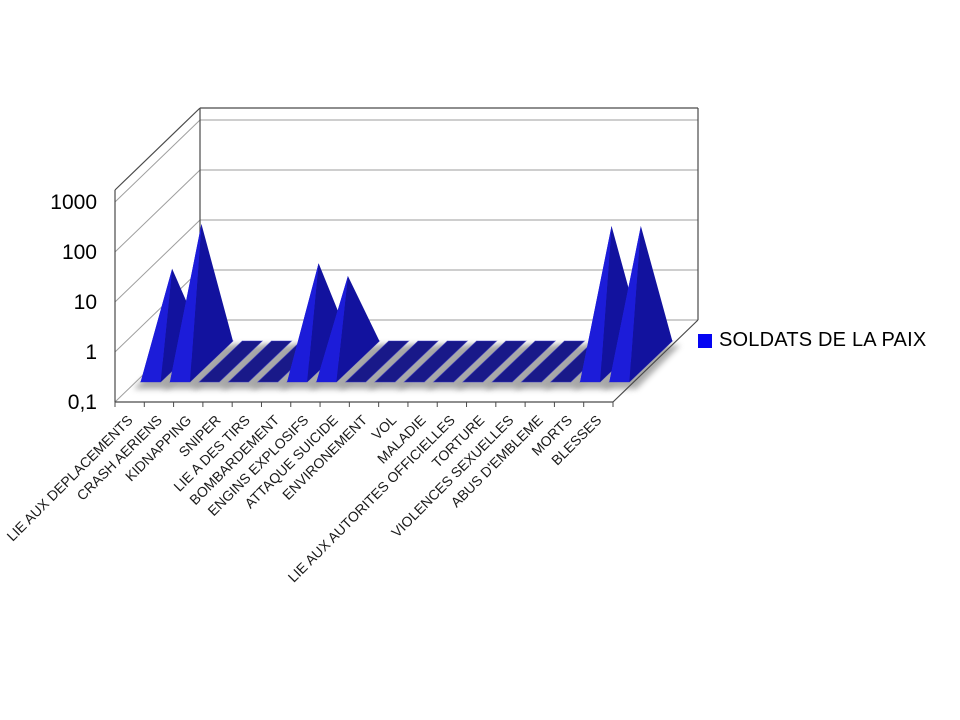 The height and width of the screenshot is (720, 960). Describe the element at coordinates (823, 340) in the screenshot. I see `legend-label: SOLDATS DE LA PAIX` at that location.